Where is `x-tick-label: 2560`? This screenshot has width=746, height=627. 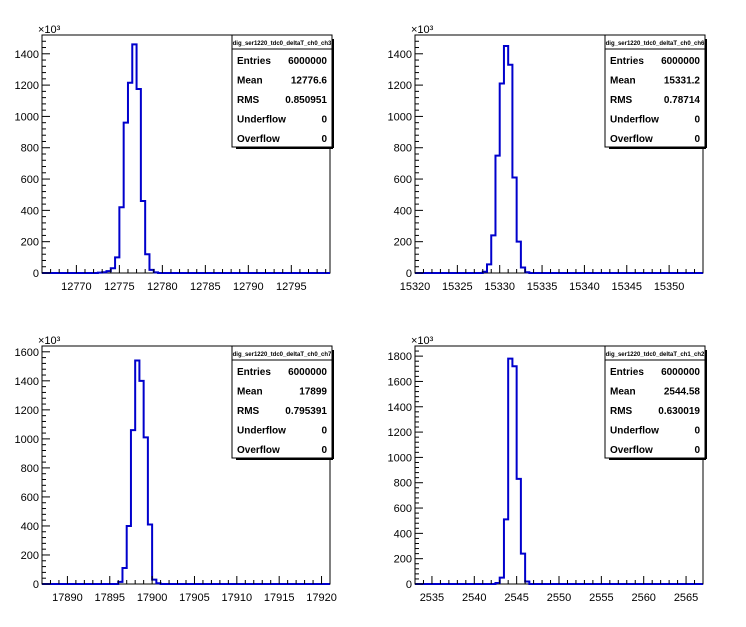
x-tick-label: 2560 is located at coordinates (643, 598).